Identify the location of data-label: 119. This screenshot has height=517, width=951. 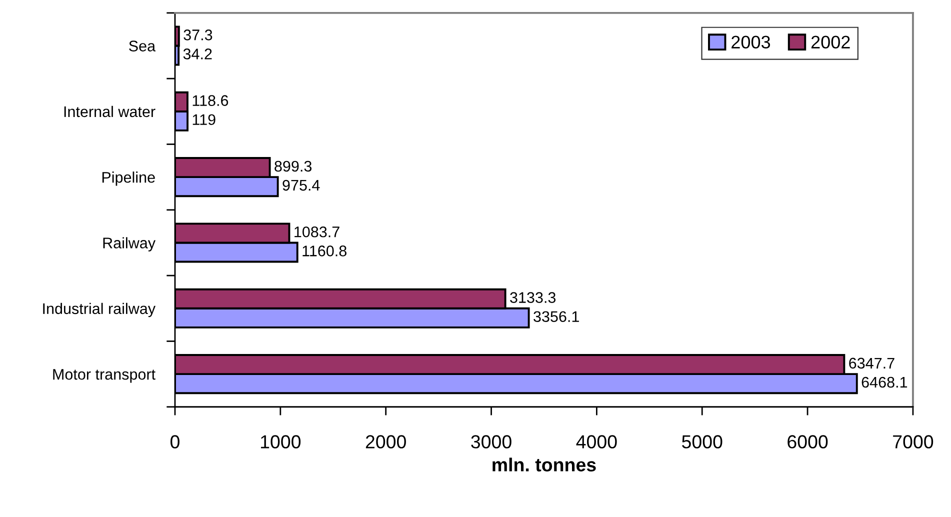
(204, 120).